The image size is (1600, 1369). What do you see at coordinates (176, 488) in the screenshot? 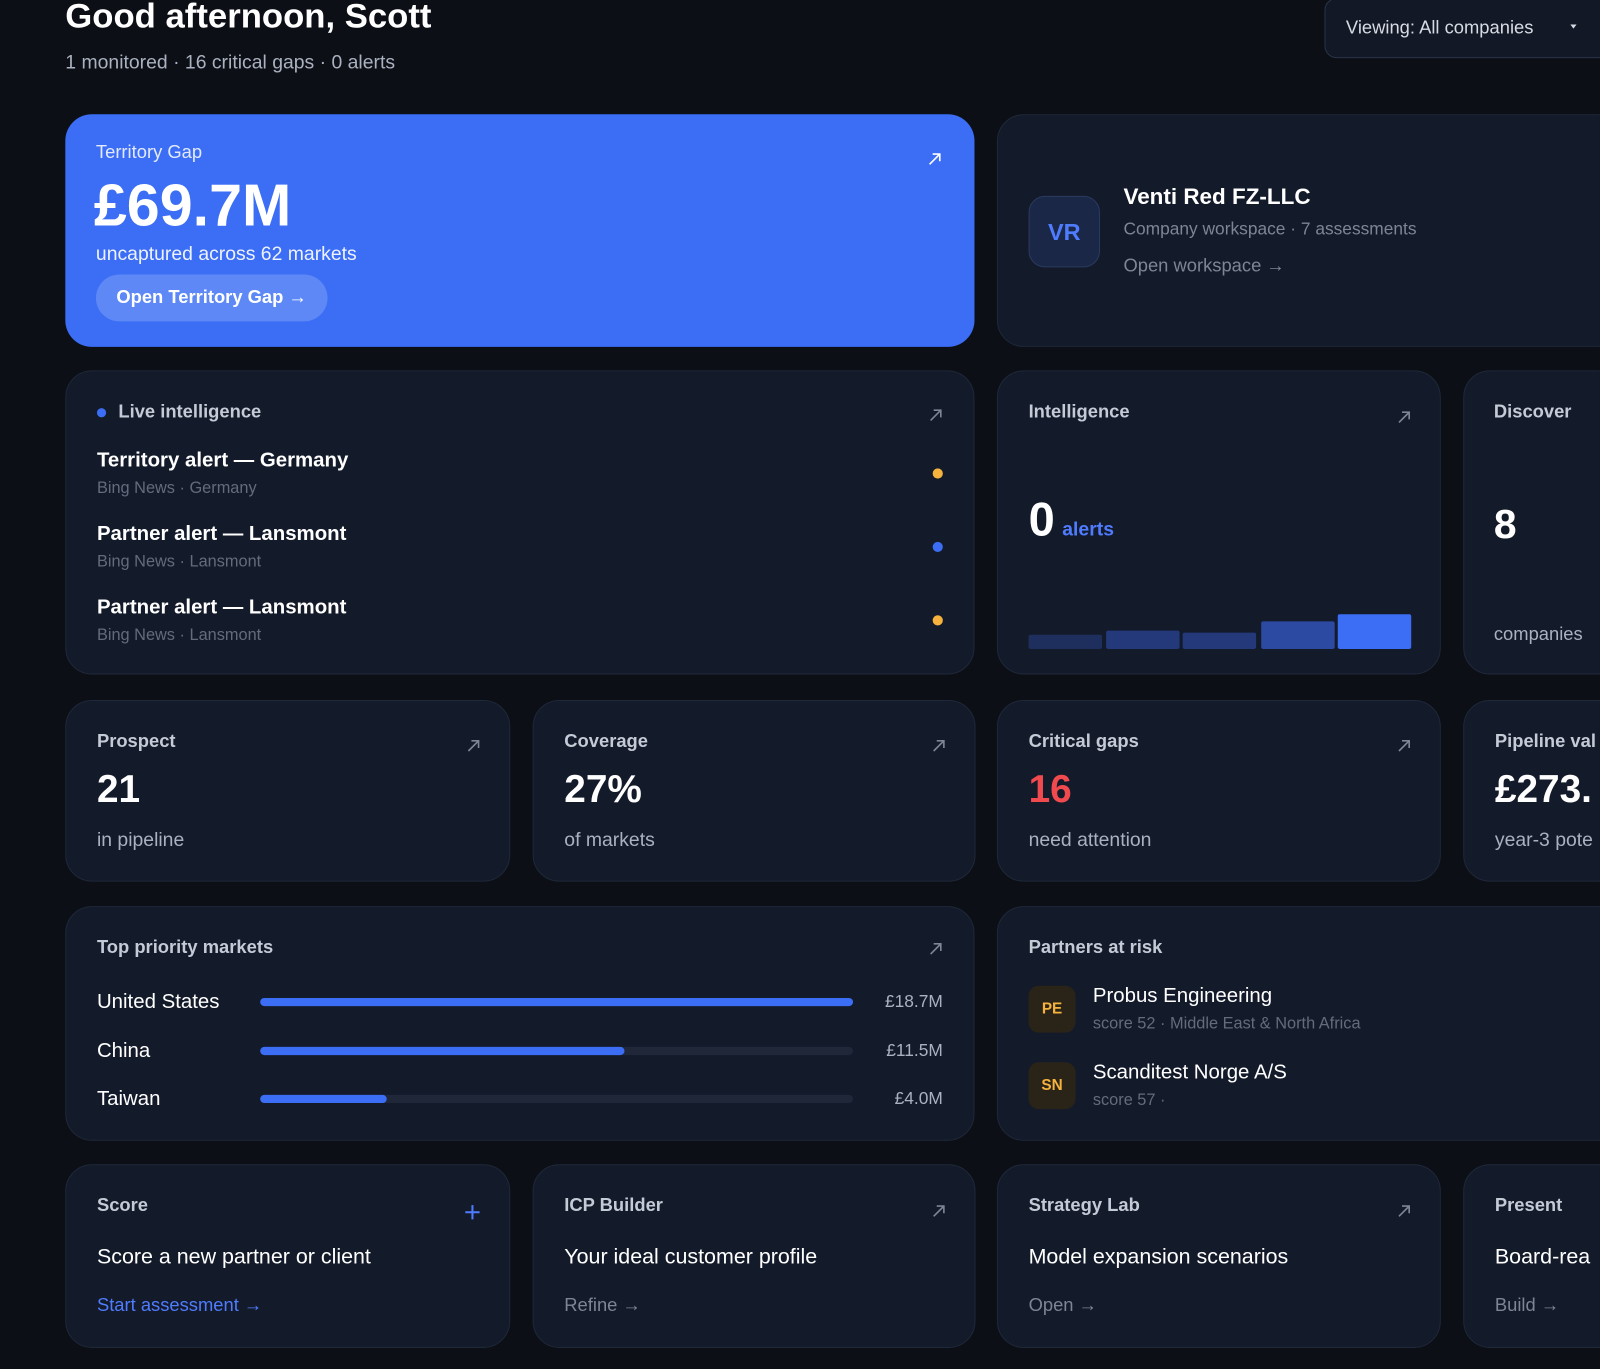
I see `alert-source: Bing News · Germany` at bounding box center [176, 488].